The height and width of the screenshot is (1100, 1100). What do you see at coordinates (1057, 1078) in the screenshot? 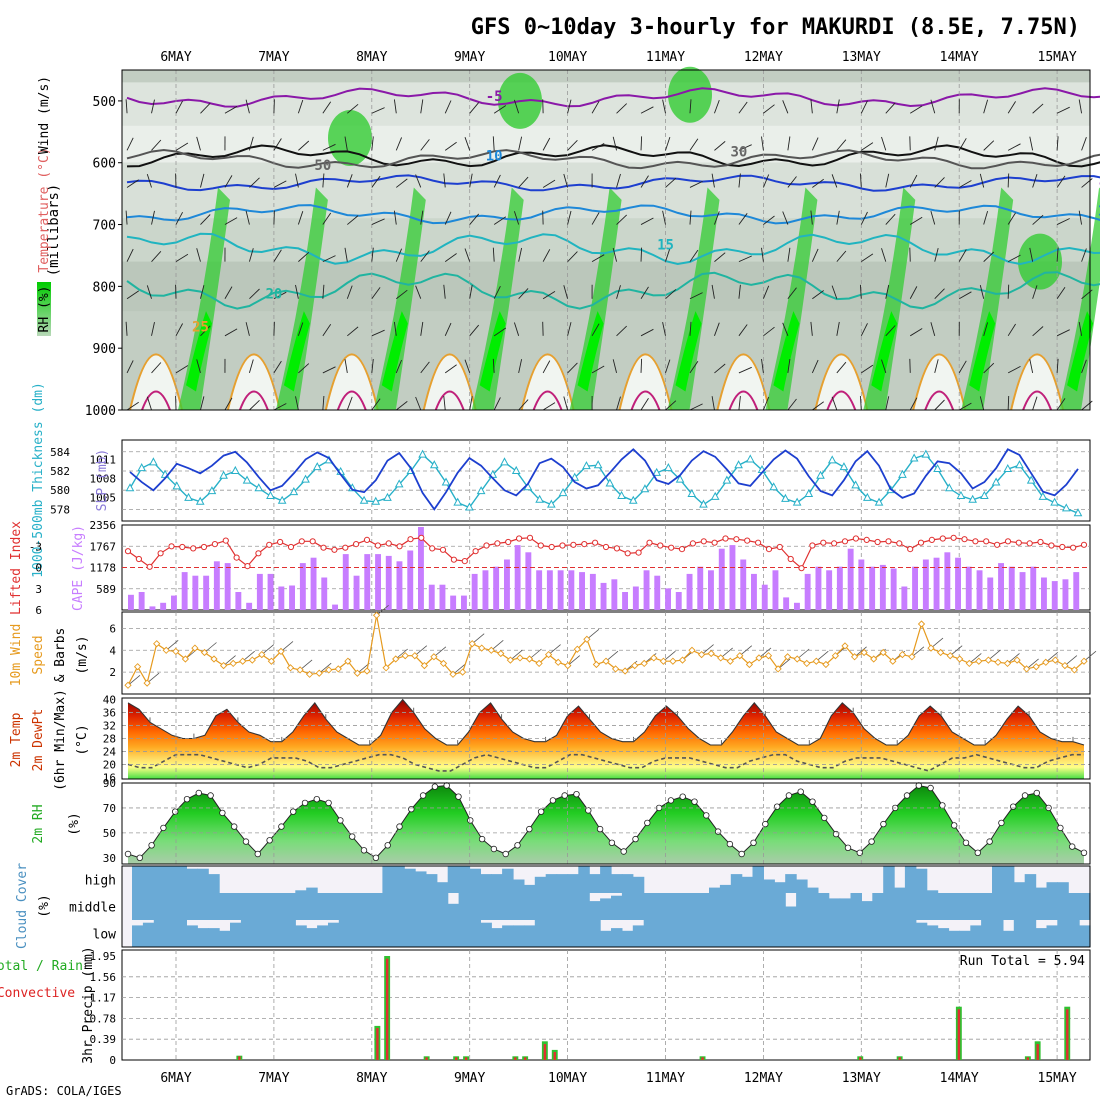
I see `bottom-date-label: 15MAY` at bounding box center [1057, 1078].